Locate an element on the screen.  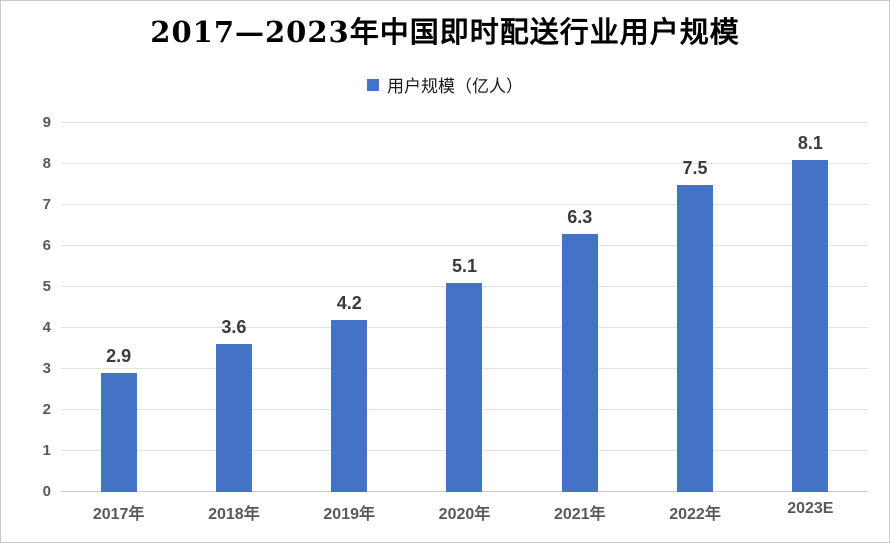
legend: 用户规模（亿人） is located at coordinates (445, 84).